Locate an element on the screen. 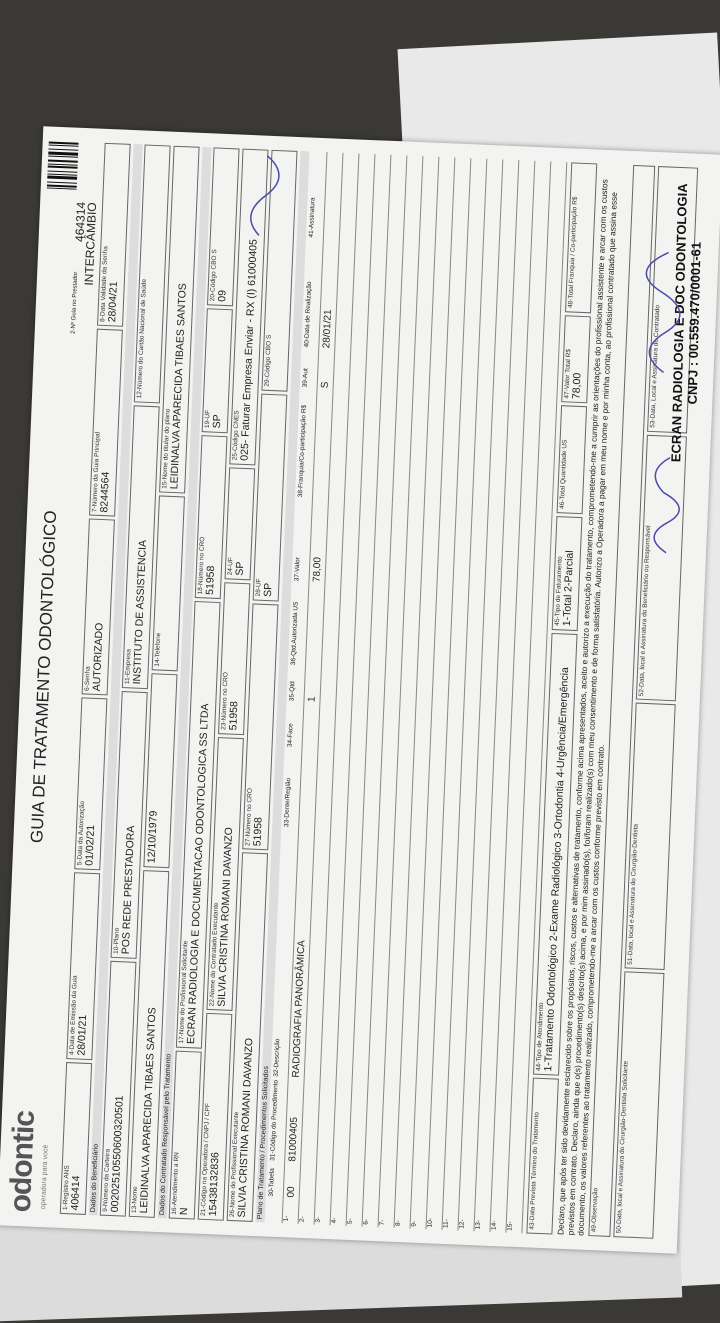  barcode is located at coordinates (62, 165).